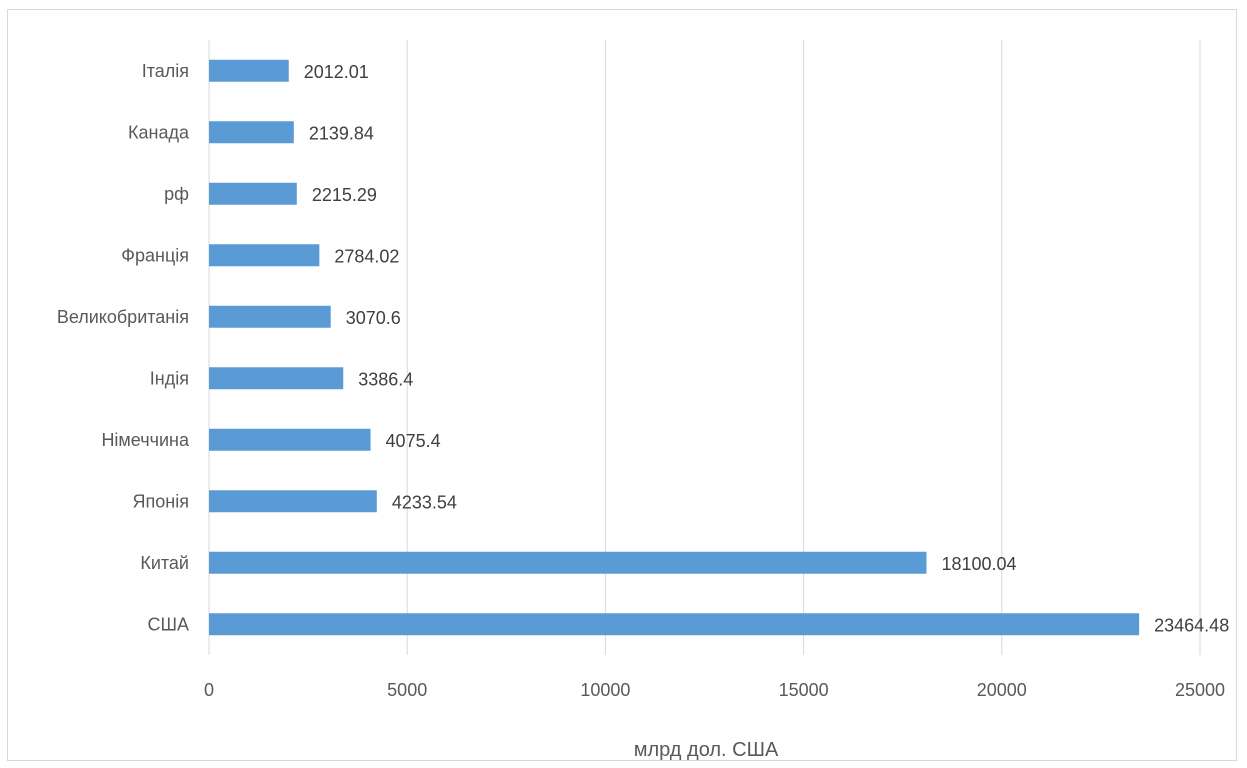  Describe the element at coordinates (176, 194) in the screenshot. I see `category-label: рф` at that location.